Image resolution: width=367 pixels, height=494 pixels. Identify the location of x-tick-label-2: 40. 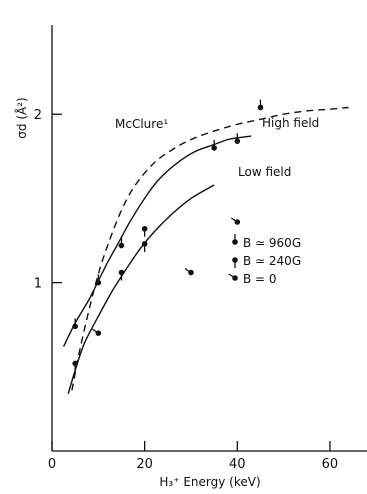
(237, 464).